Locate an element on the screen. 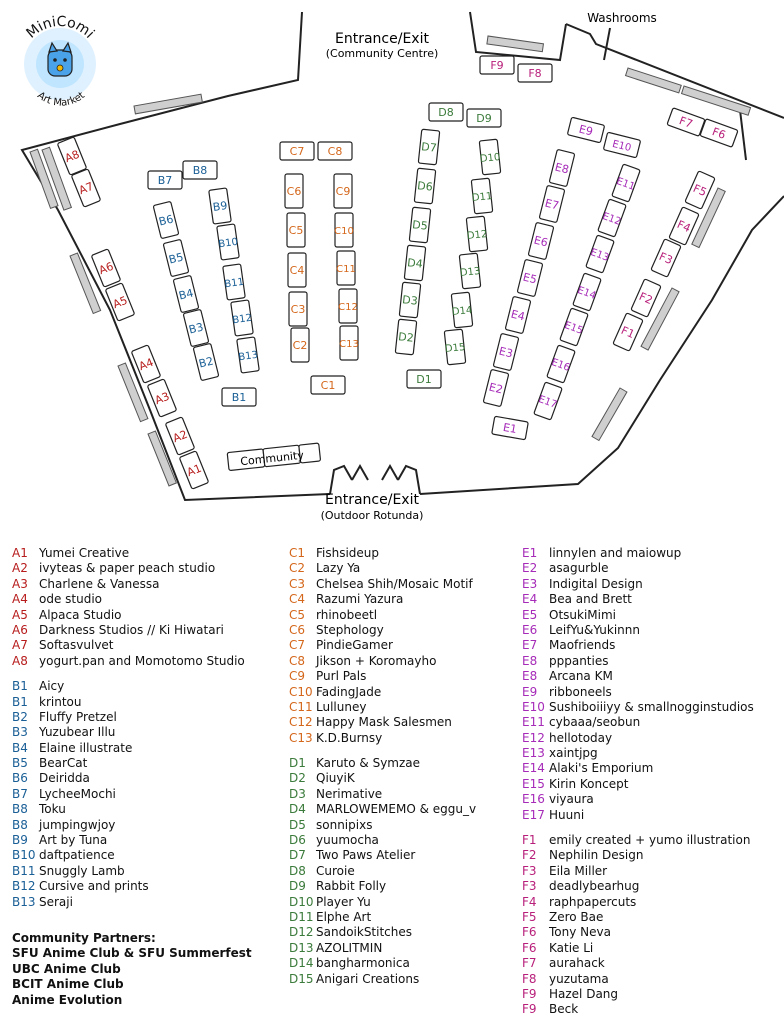 The height and width of the screenshot is (1023, 784). vendor-table-c5: C5 is located at coordinates (296, 230).